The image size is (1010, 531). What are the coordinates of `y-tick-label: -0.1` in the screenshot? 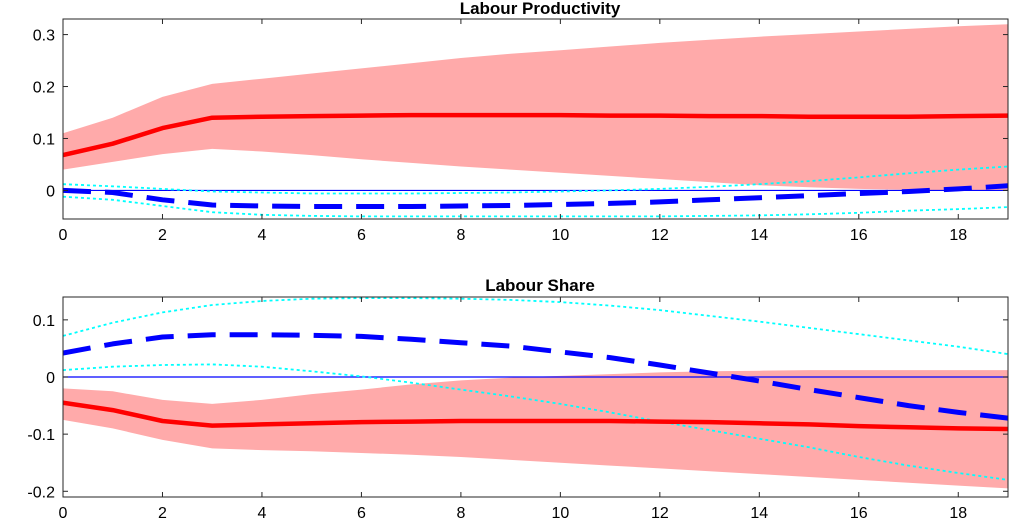 It's located at (41, 435).